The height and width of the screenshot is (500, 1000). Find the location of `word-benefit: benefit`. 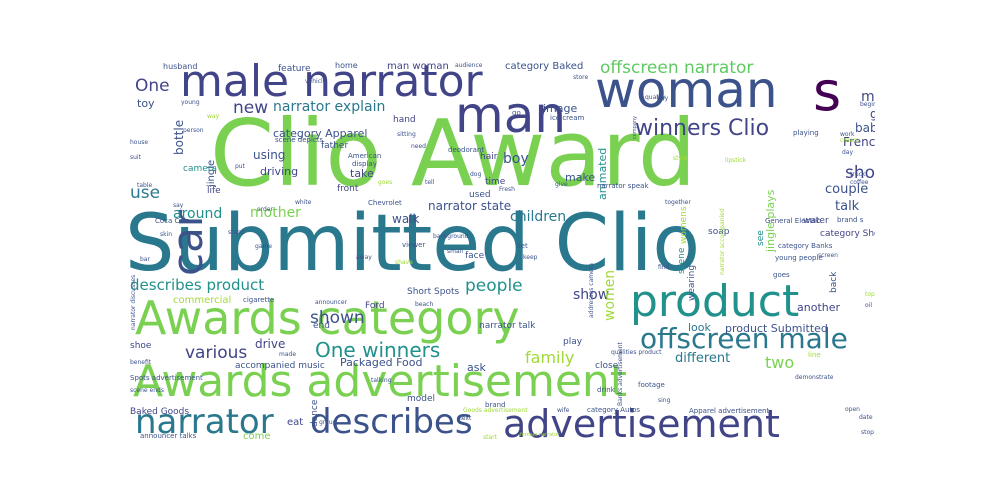

word-benefit: benefit is located at coordinates (141, 362).